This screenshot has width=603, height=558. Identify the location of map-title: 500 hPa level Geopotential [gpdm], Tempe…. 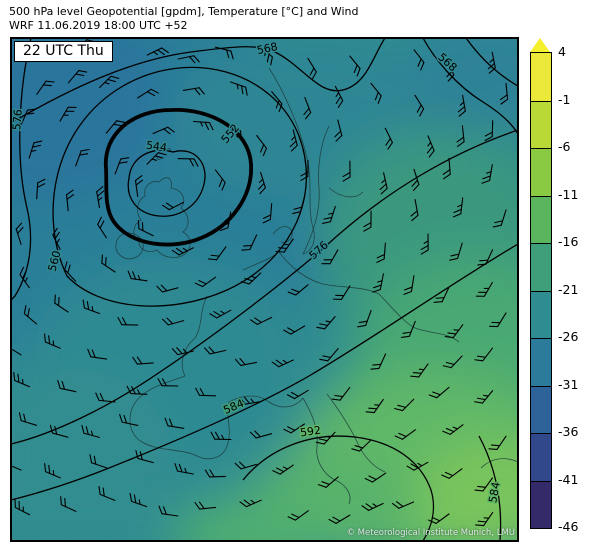
(183, 19).